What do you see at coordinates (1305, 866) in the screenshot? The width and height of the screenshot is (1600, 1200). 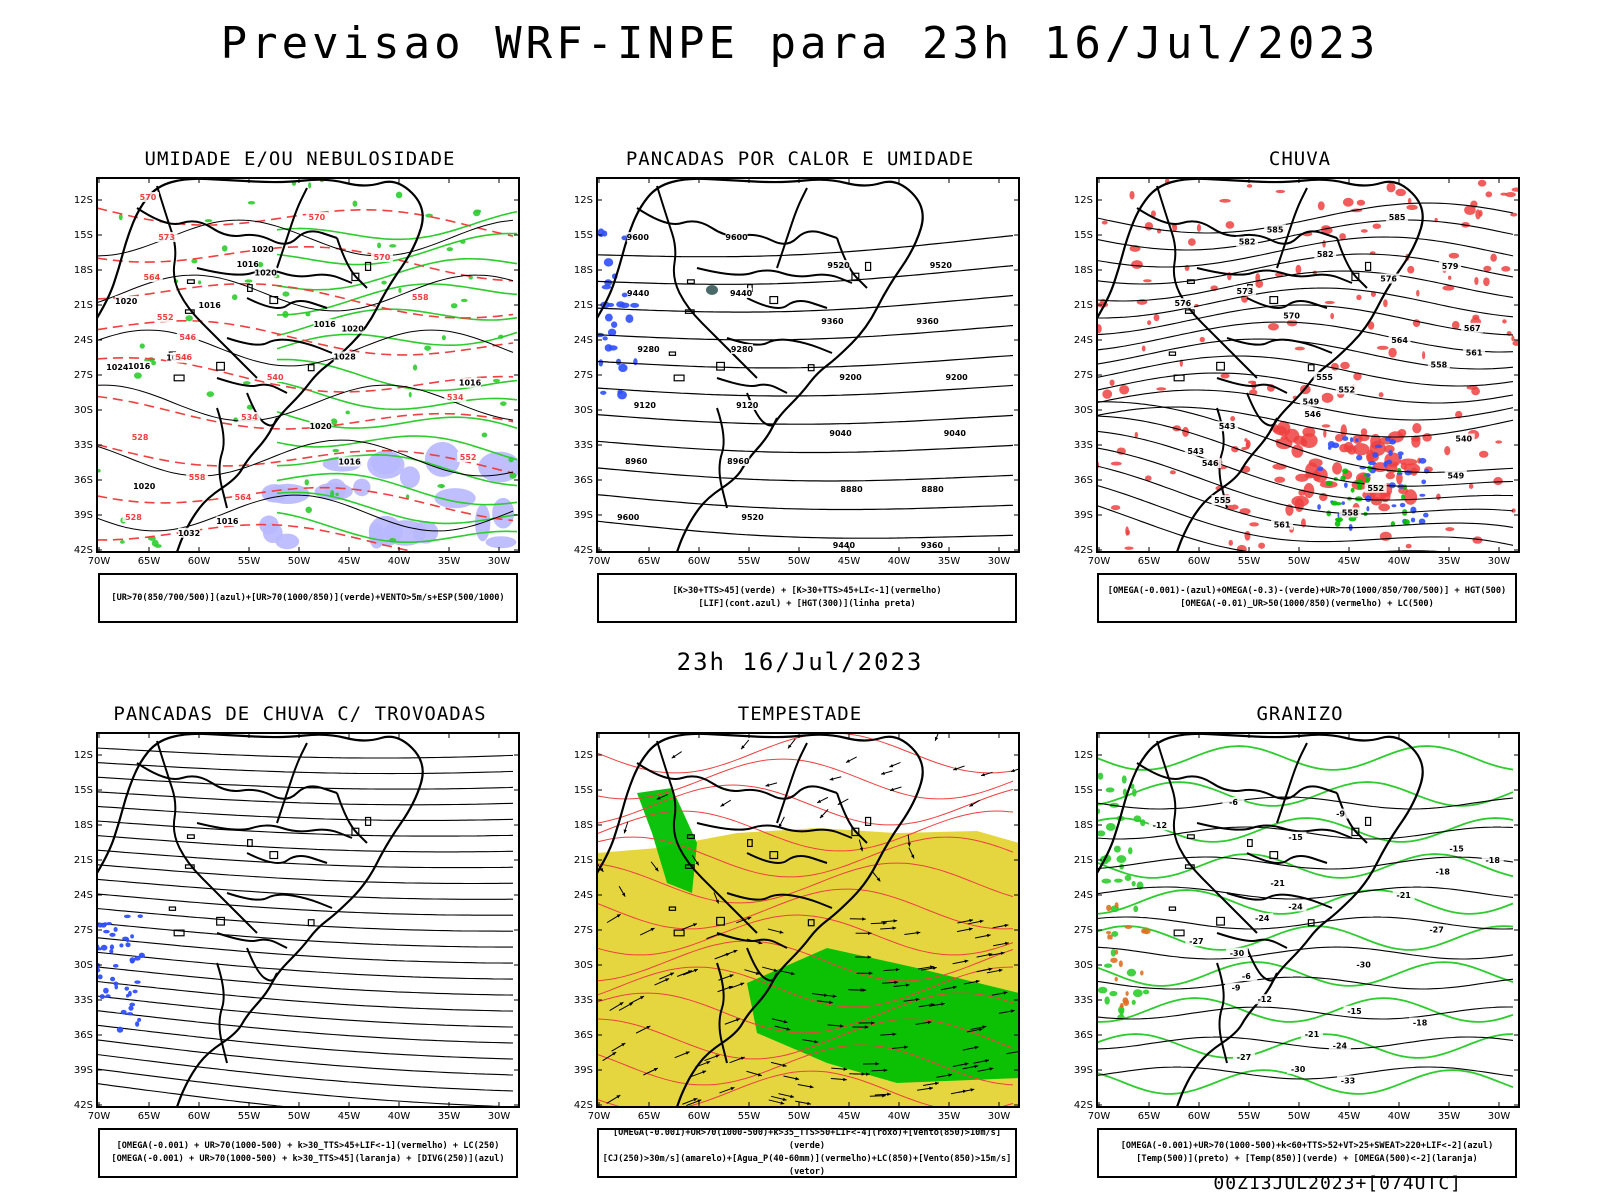 I see `temp850-contour` at bounding box center [1305, 866].